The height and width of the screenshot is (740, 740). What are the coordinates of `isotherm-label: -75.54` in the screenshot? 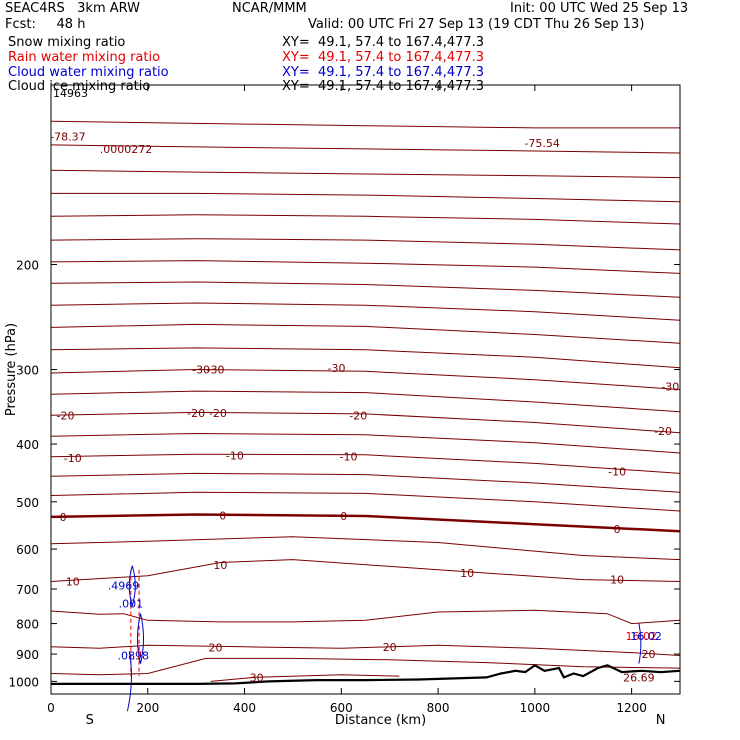 It's located at (541, 143).